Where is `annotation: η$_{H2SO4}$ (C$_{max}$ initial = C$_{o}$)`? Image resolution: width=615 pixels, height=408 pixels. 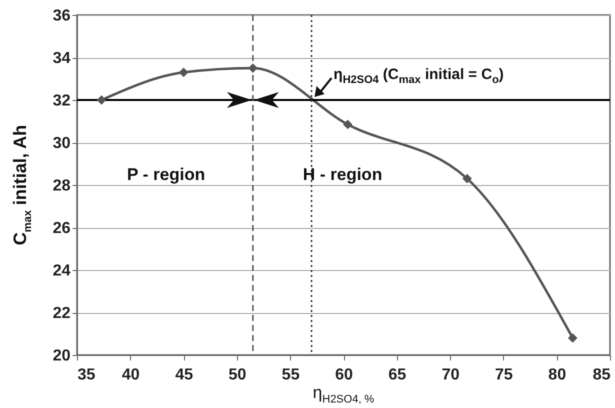 annotation: η$_{H2SO4}$ (C$_{max}$ initial = C$_{o}$) is located at coordinates (419, 76).